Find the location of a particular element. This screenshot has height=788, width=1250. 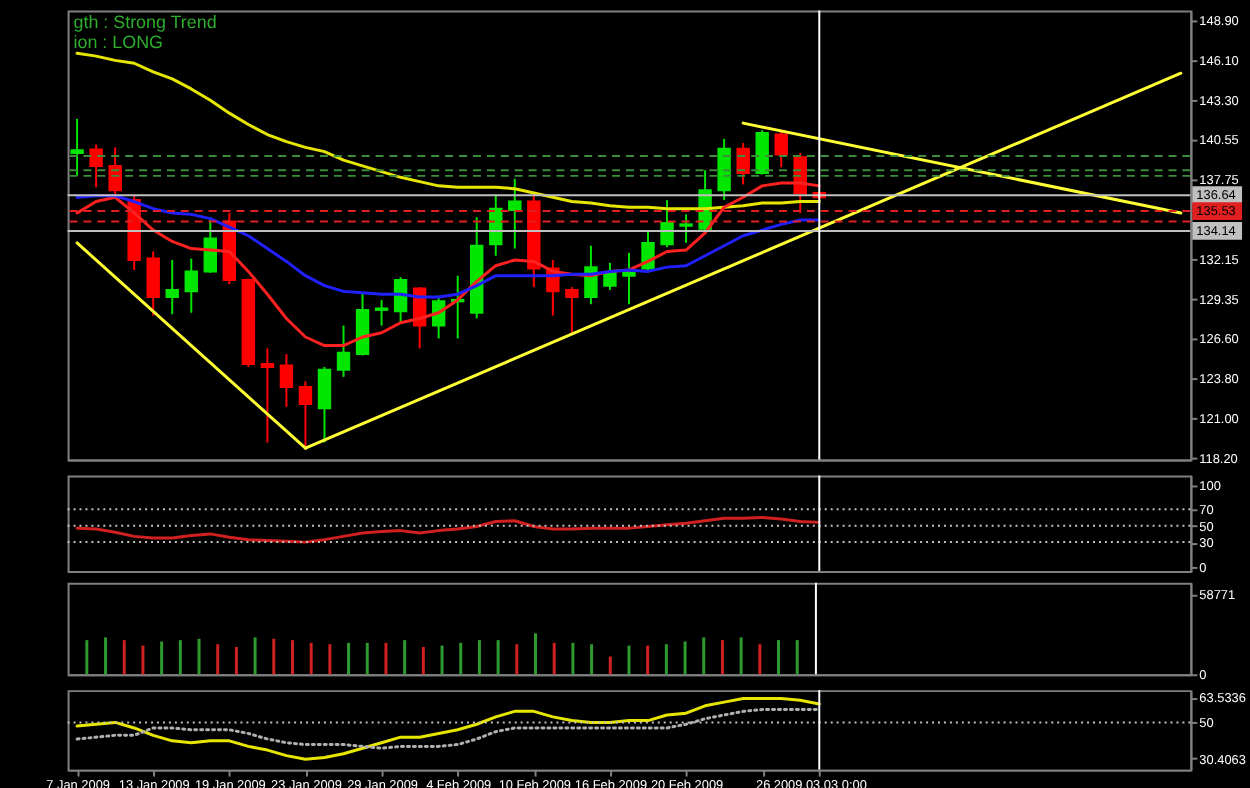

annotation: ion : LONG is located at coordinates (118, 42).